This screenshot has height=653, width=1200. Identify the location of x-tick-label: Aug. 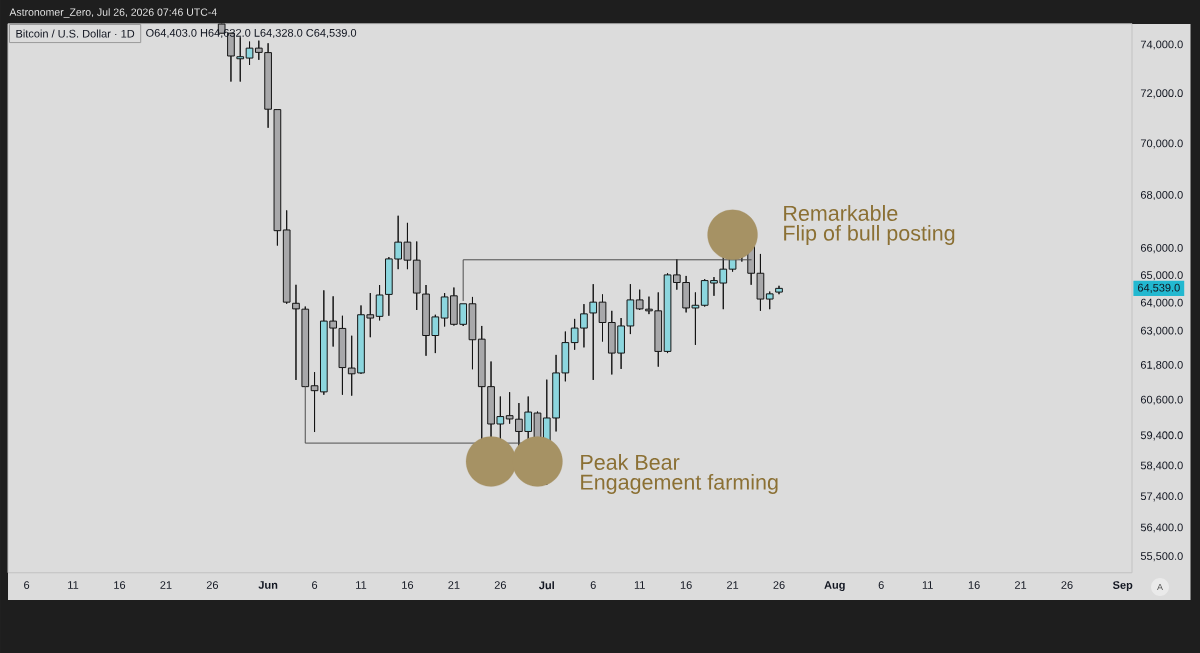
(834, 586).